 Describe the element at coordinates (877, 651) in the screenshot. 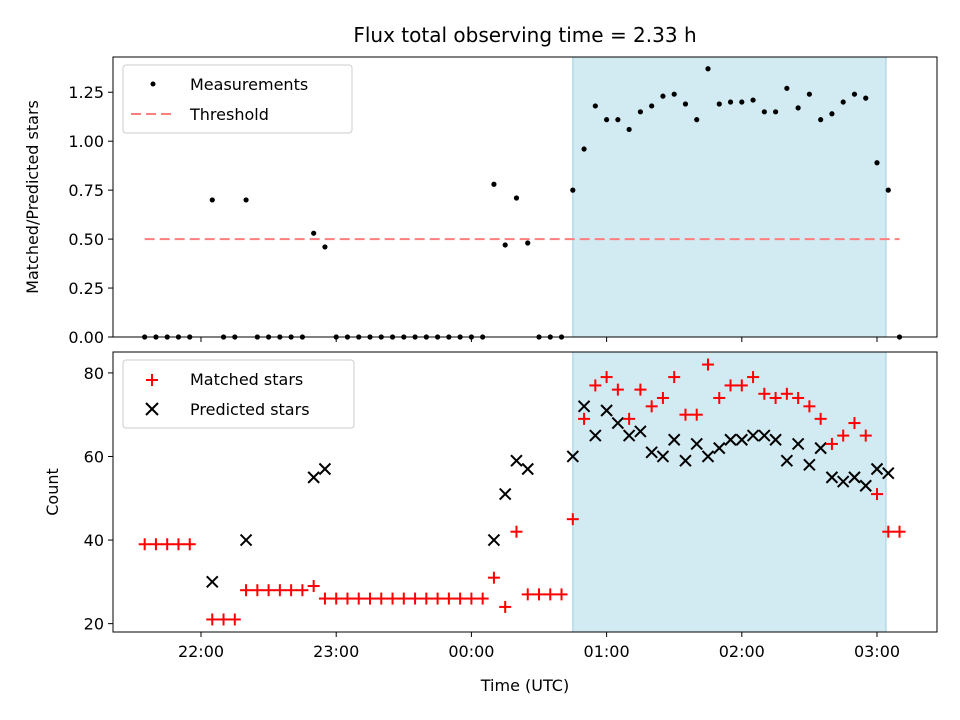

I see `x-tick-label: 03:00` at that location.